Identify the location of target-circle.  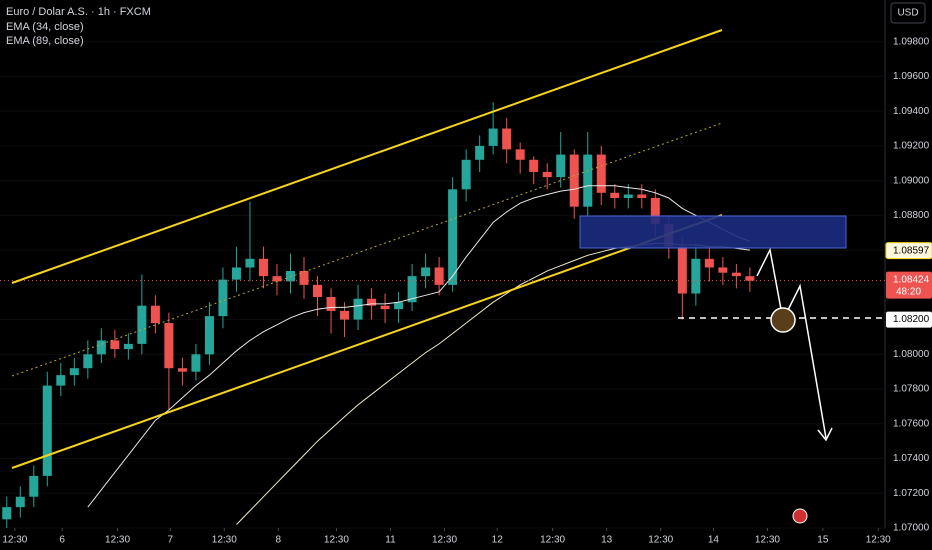
(783, 320).